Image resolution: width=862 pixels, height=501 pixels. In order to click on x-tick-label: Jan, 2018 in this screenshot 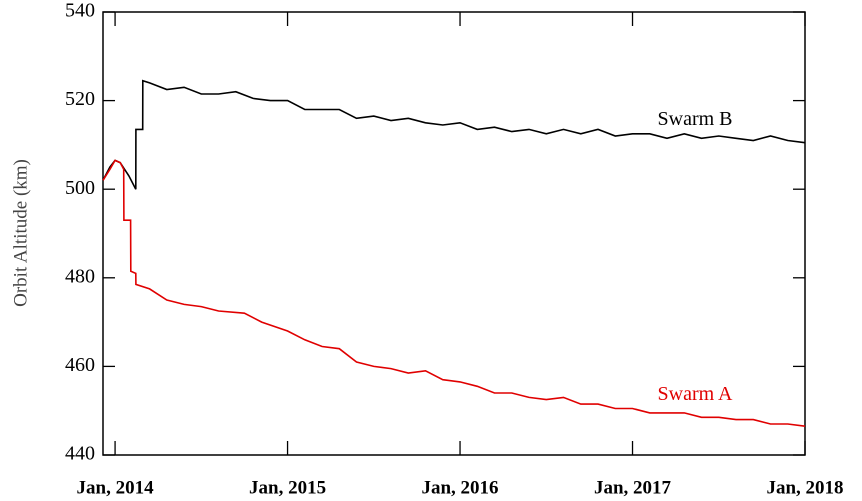, I will do `click(804, 487)`.